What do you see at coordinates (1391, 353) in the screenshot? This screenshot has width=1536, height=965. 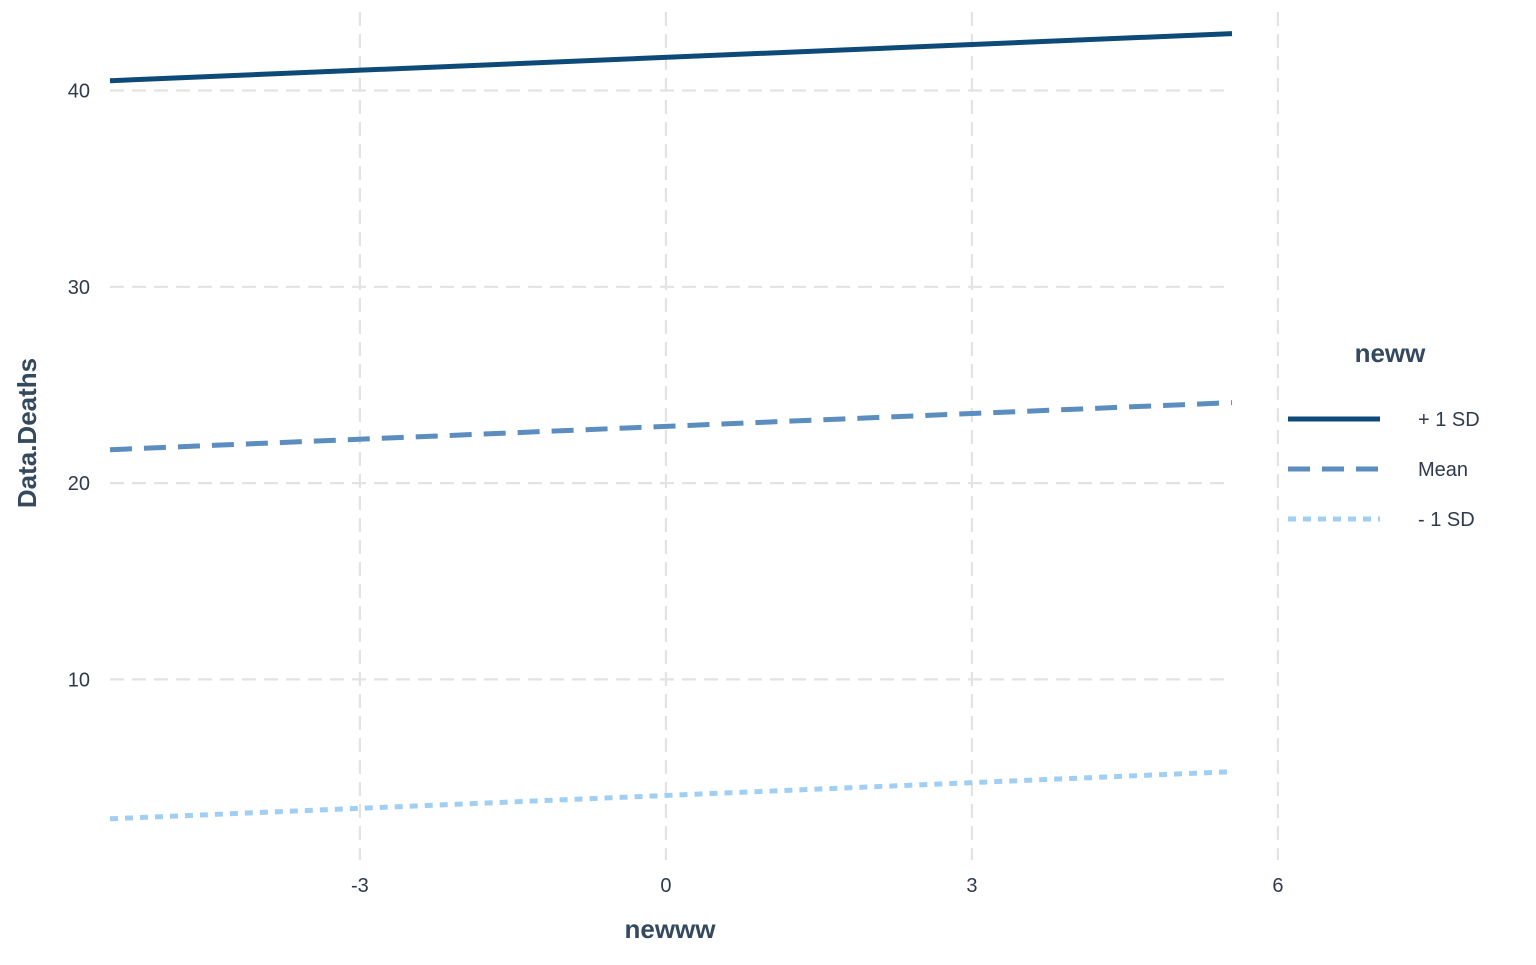 I see `legend-title: neww` at bounding box center [1391, 353].